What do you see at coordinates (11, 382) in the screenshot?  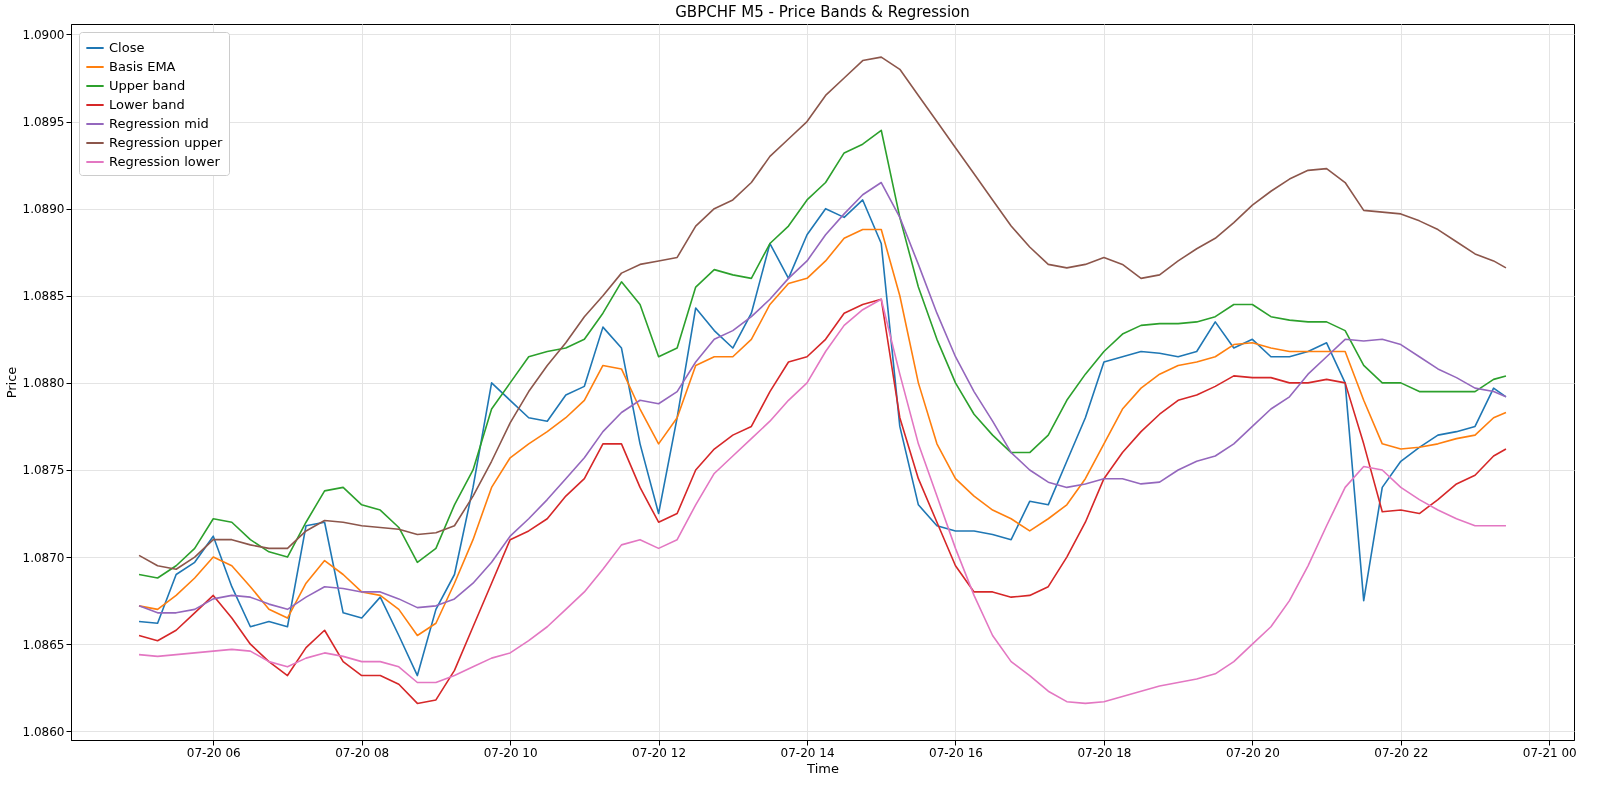 I see `y-axis-title: Price` at bounding box center [11, 382].